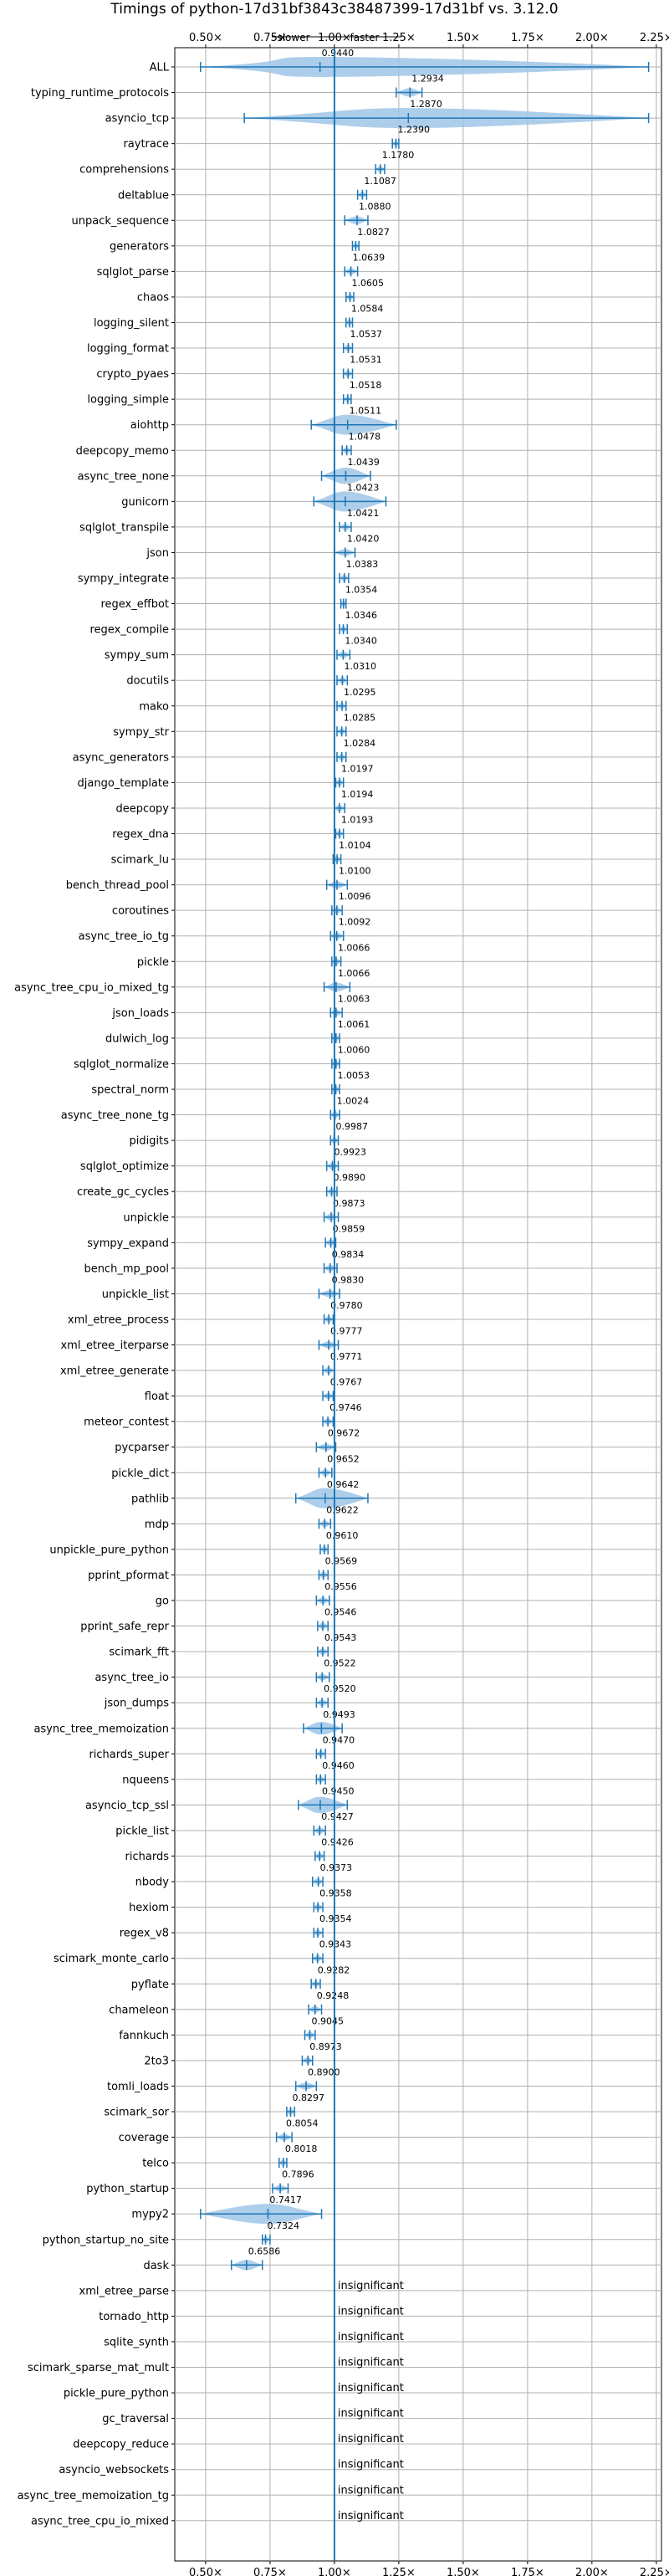  I want to click on value-label-async_tree_cpu_io_mixed_tg: 1.0066, so click(354, 974).